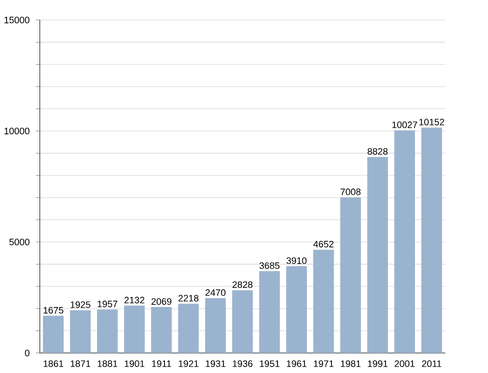 This screenshot has height=373, width=488. Describe the element at coordinates (405, 125) in the screenshot. I see `data-label: 10027` at that location.